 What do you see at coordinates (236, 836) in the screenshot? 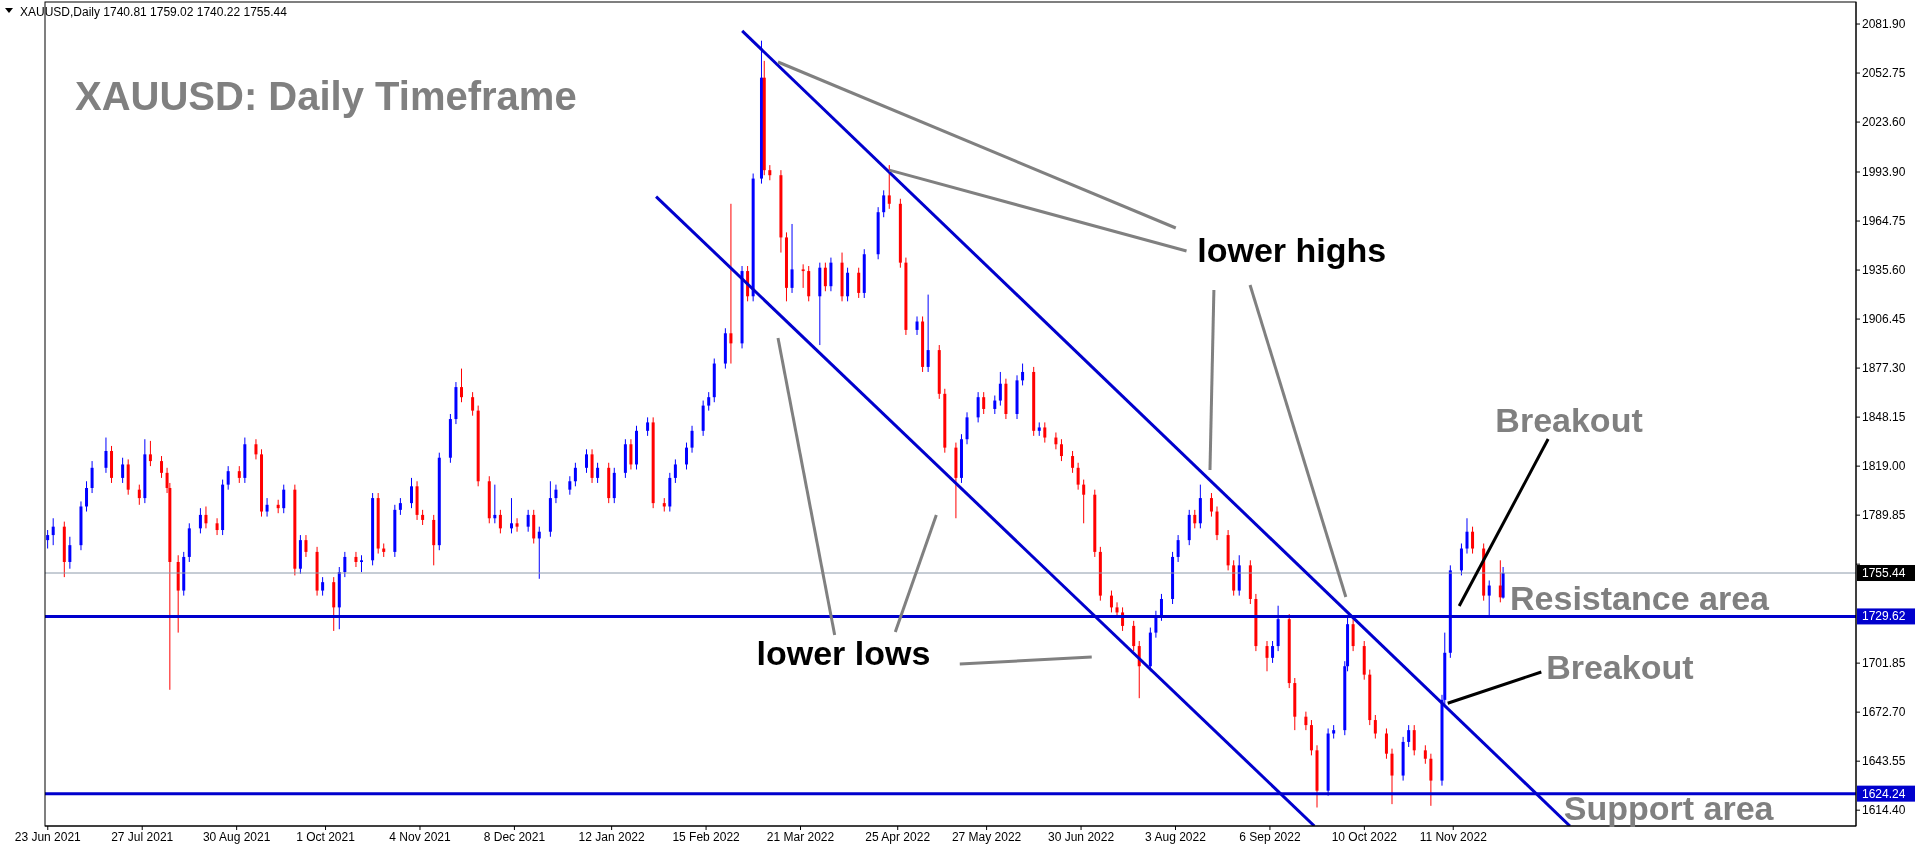
I see `x-tick-label: 30 Aug 2021` at bounding box center [236, 836].